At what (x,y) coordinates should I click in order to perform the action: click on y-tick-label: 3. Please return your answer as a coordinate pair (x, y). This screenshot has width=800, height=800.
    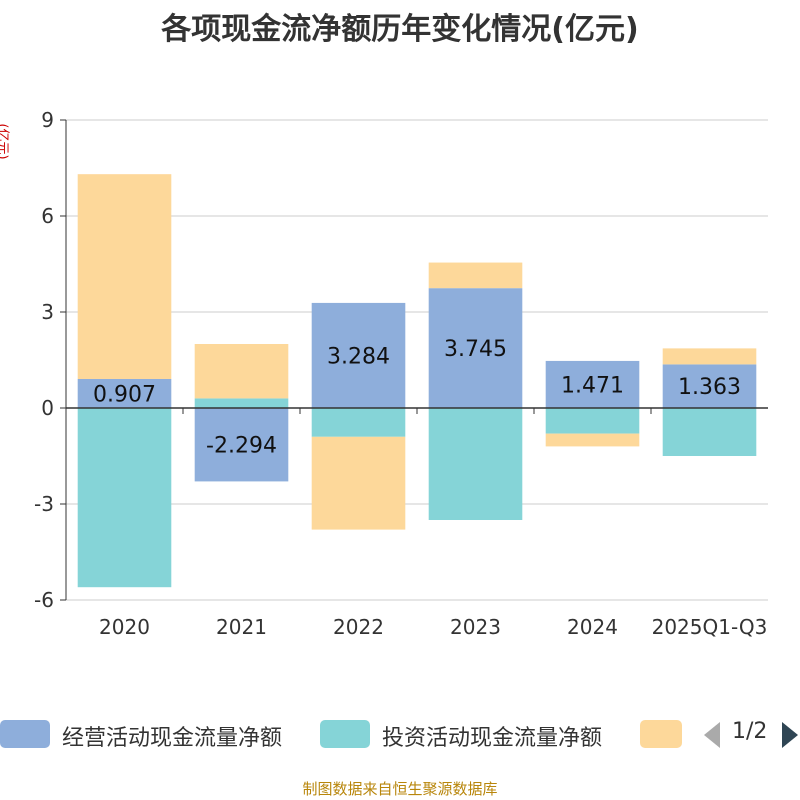
    Looking at the image, I should click on (47, 312).